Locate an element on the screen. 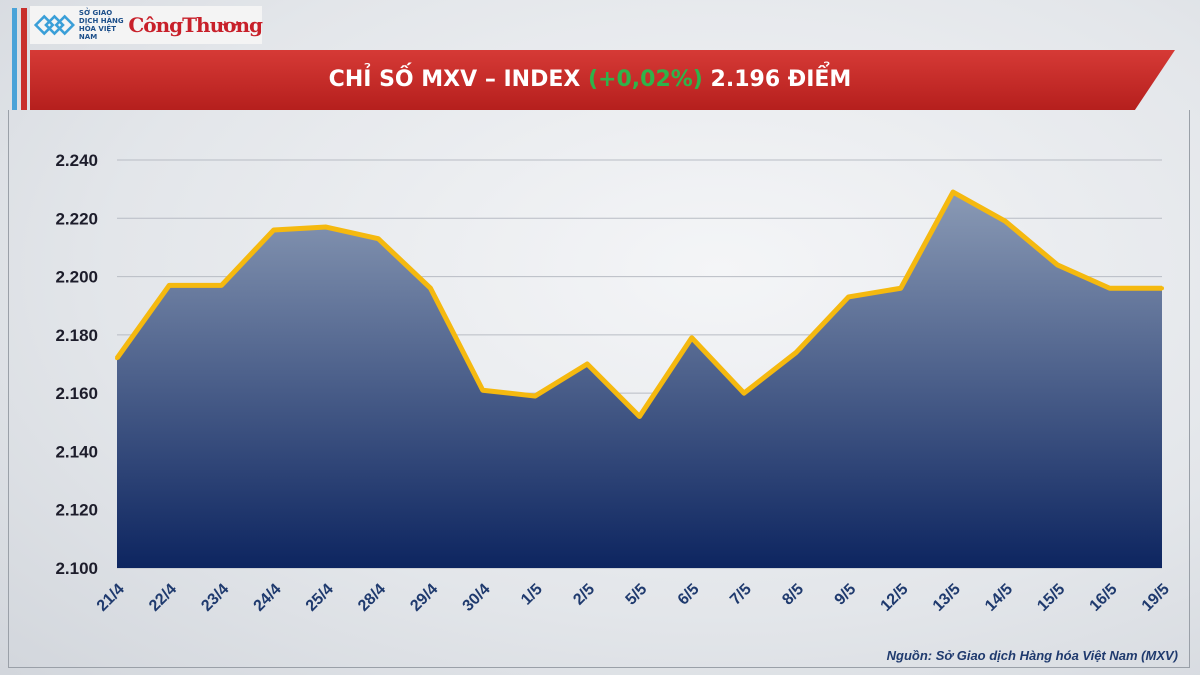 This screenshot has height=675, width=1200. x-tick-label: 7/5 is located at coordinates (741, 595).